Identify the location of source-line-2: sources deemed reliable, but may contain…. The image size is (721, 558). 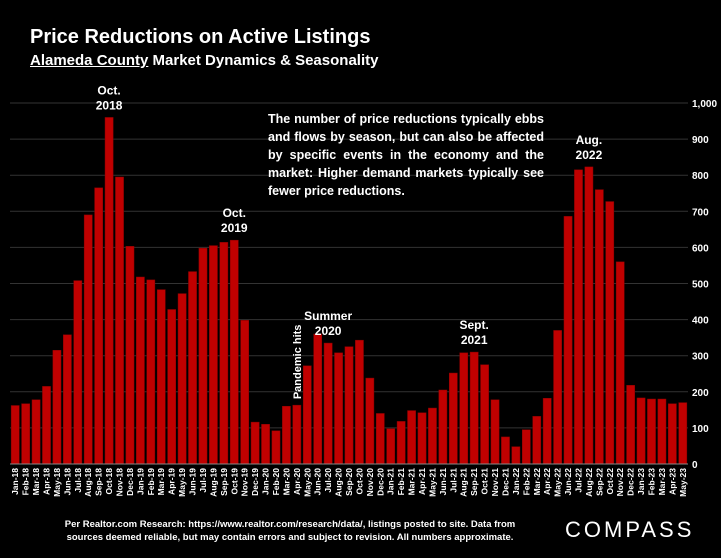
(290, 537).